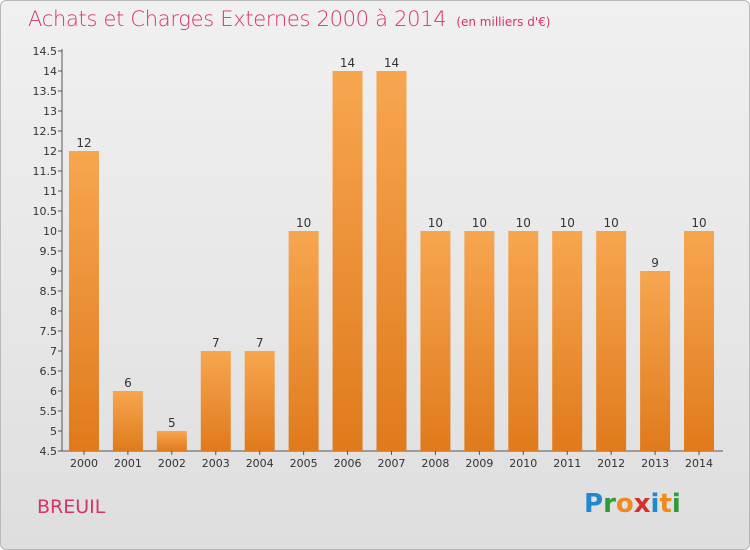  I want to click on logo-letter: t, so click(665, 504).